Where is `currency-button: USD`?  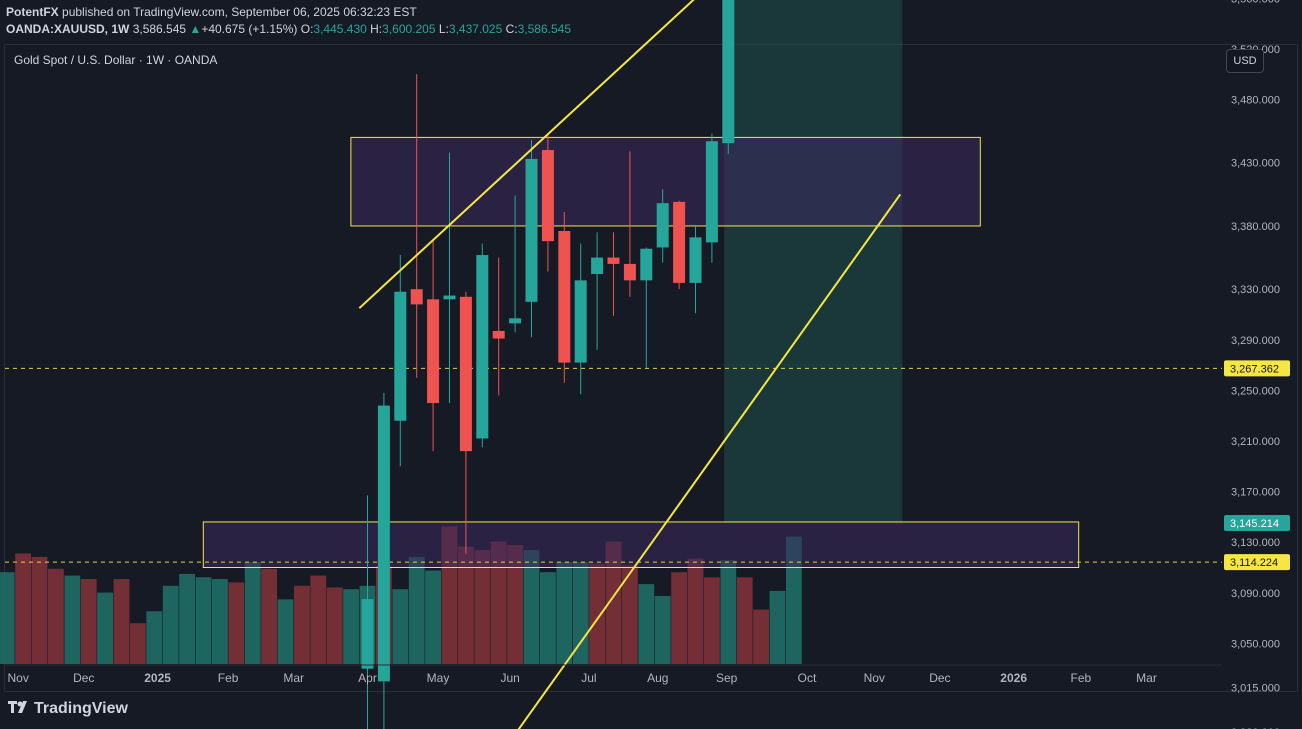
currency-button: USD is located at coordinates (1245, 61).